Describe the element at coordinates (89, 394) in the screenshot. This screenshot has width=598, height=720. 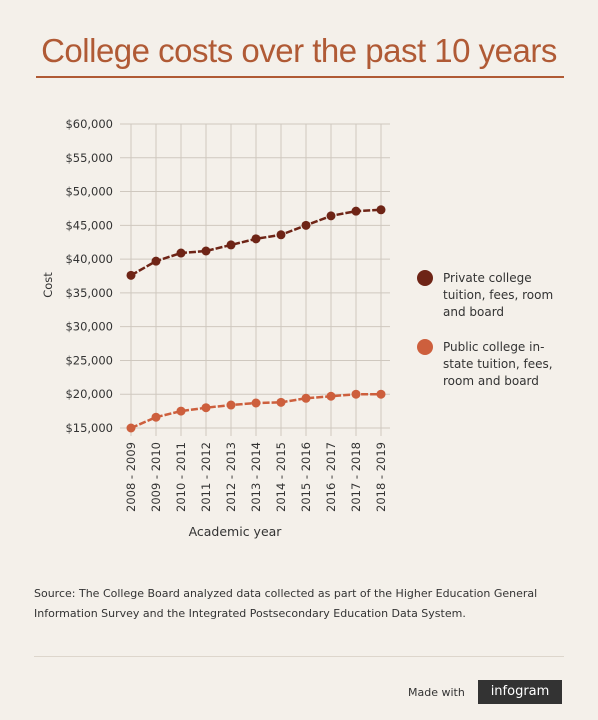
I see `y-tick-label: $20,000` at that location.